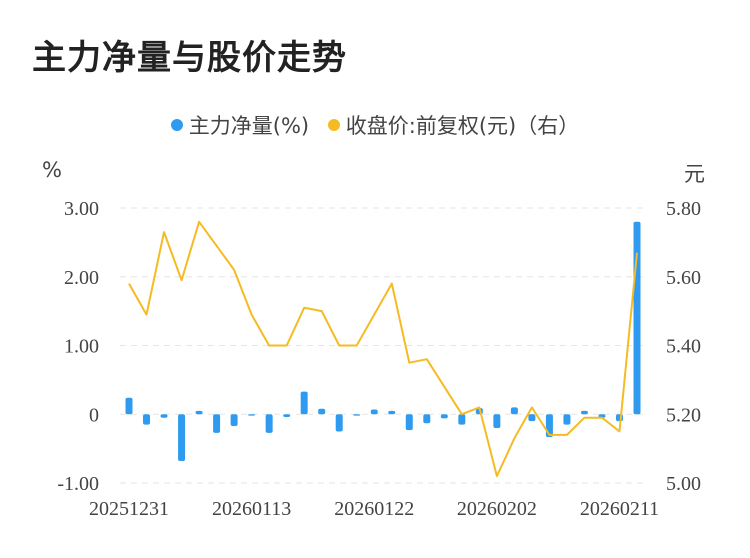 This screenshot has height=558, width=750. Describe the element at coordinates (52, 170) in the screenshot. I see `left-axis-unit: %` at that location.